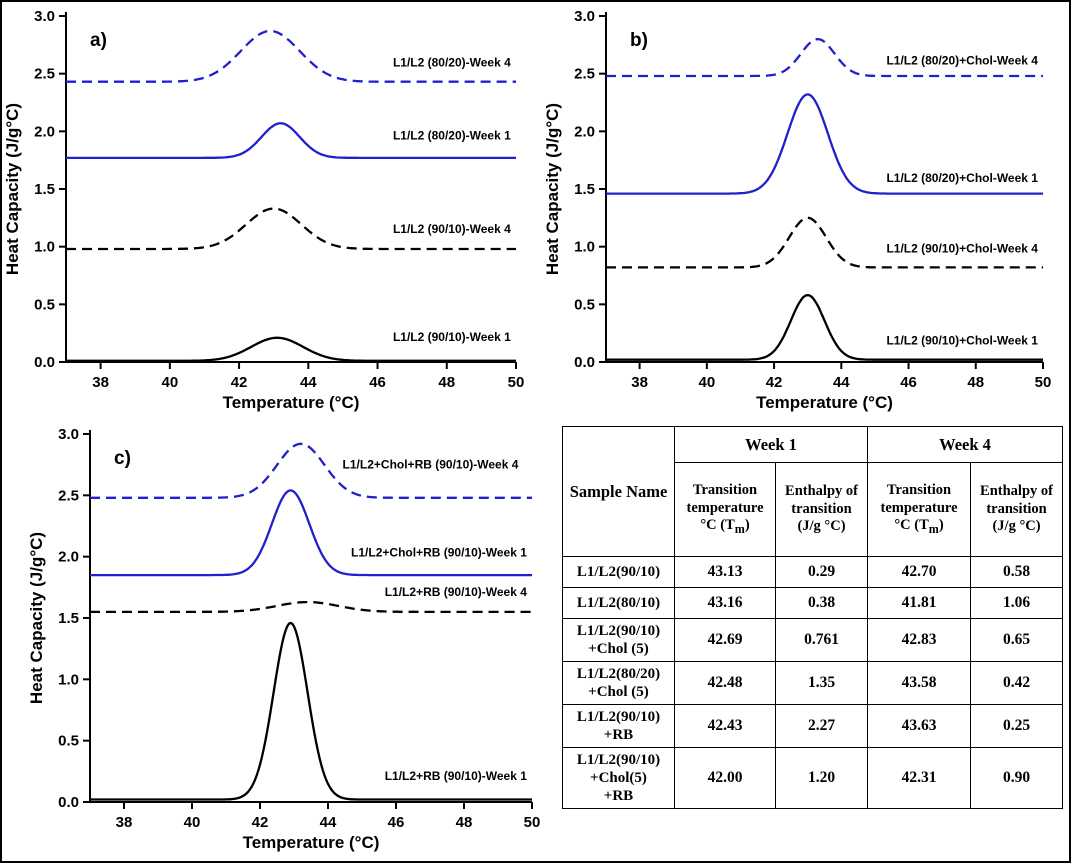 This screenshot has width=1071, height=863. I want to click on panel-letter: b), so click(639, 40).